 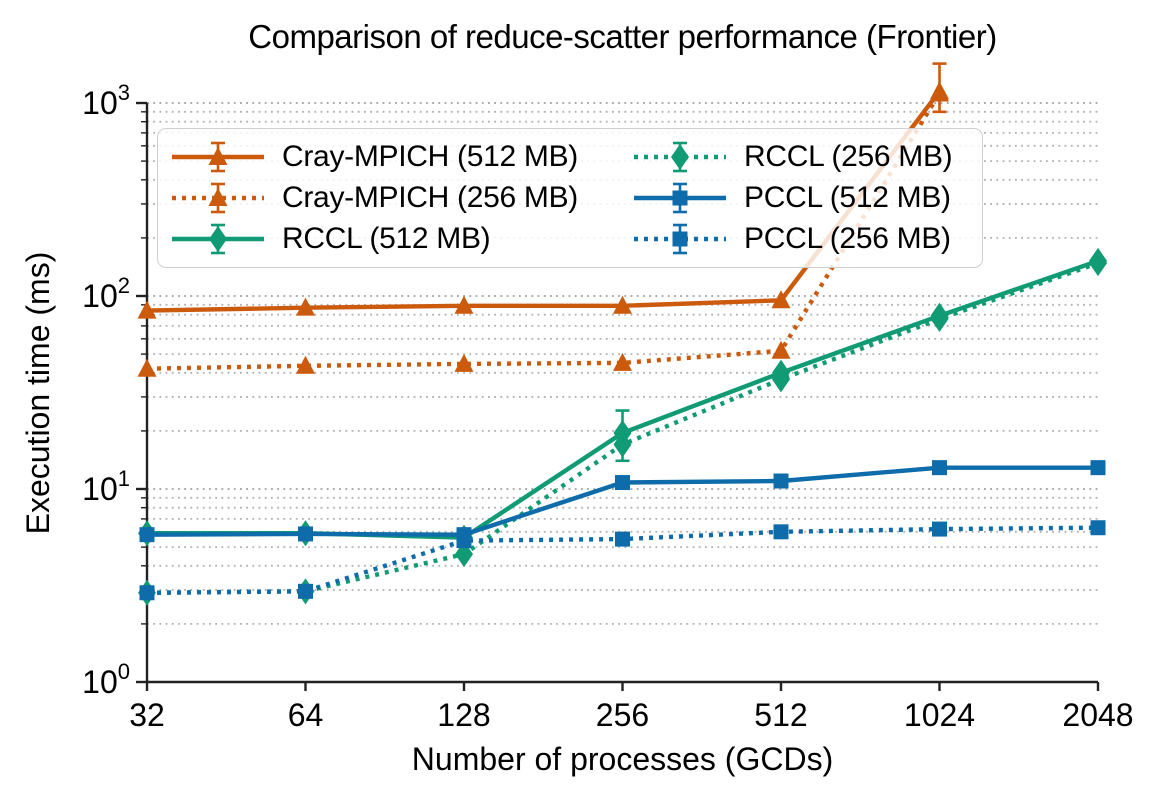 I want to click on legend-sample-dotted-diamond, so click(x=680, y=156).